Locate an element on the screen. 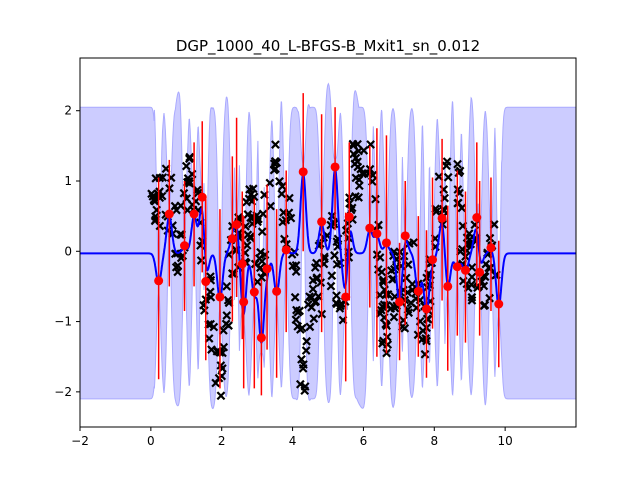  y-tick-label: 2 is located at coordinates (68, 111).